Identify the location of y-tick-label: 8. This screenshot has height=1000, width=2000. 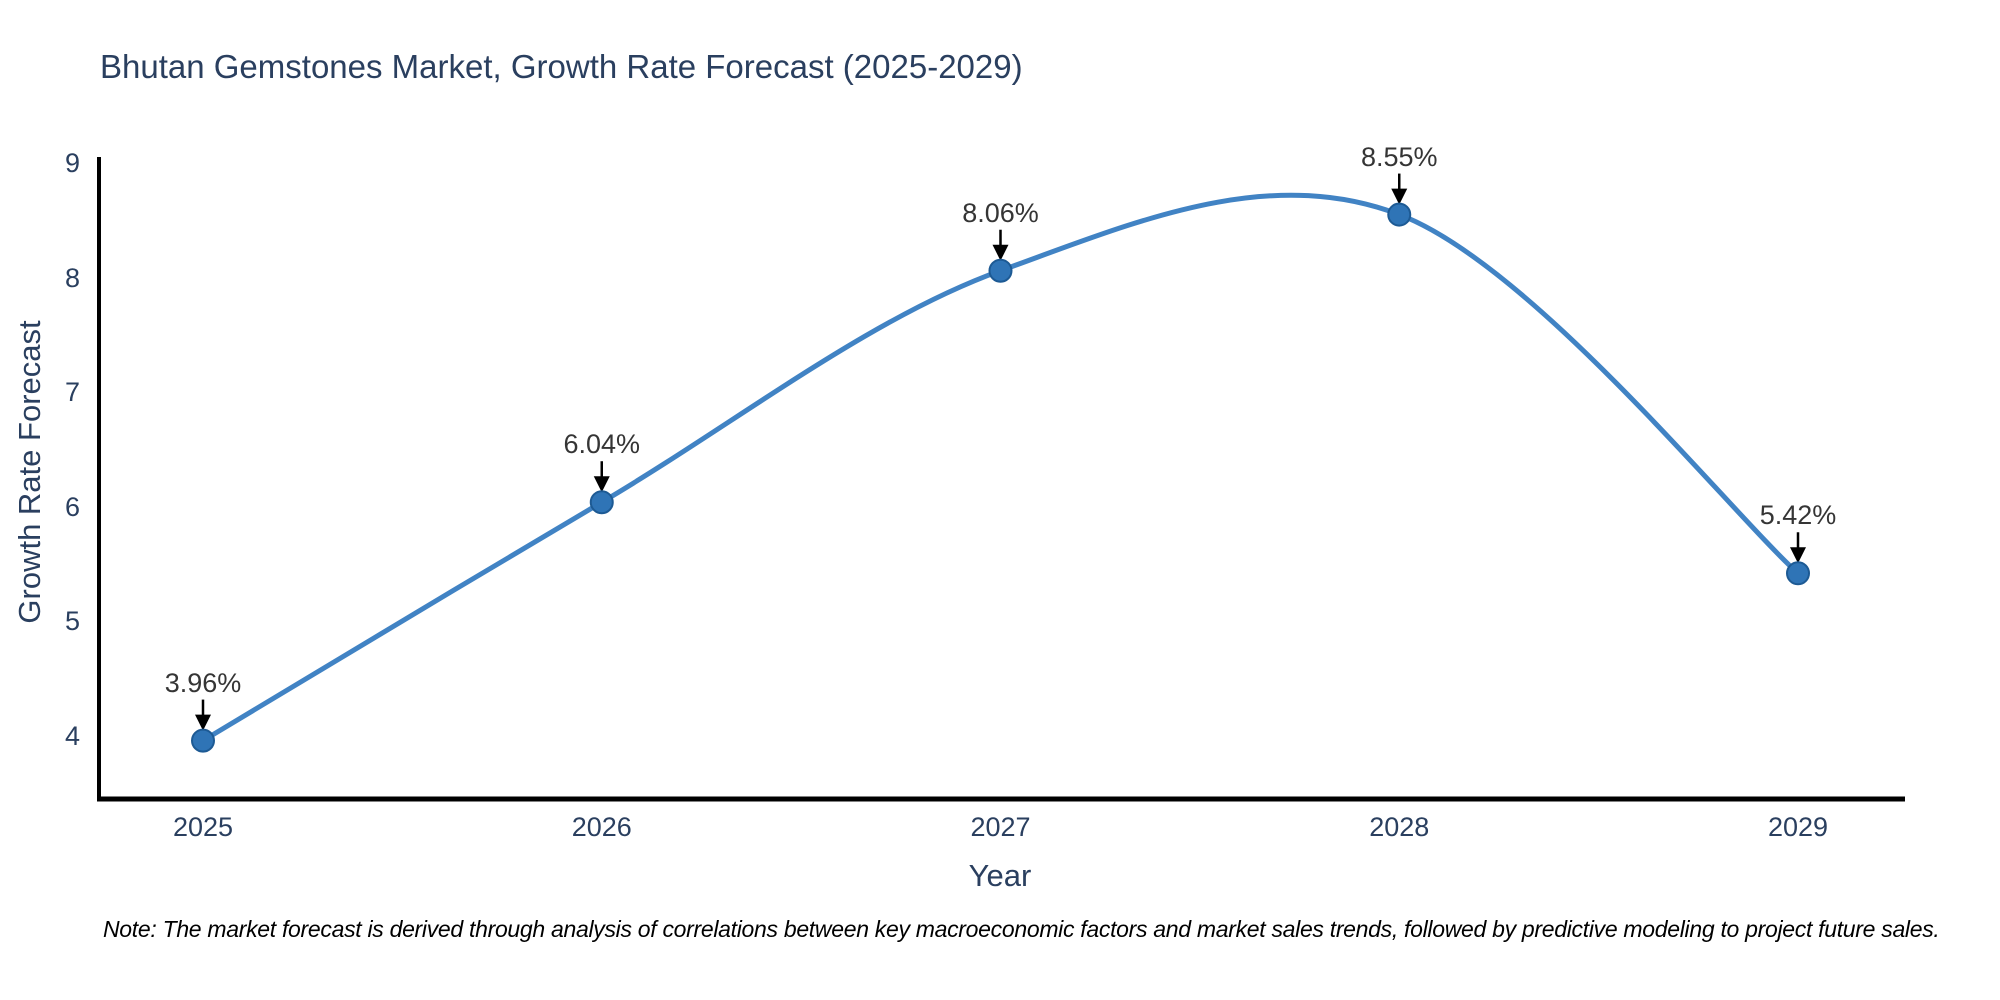
(72, 277).